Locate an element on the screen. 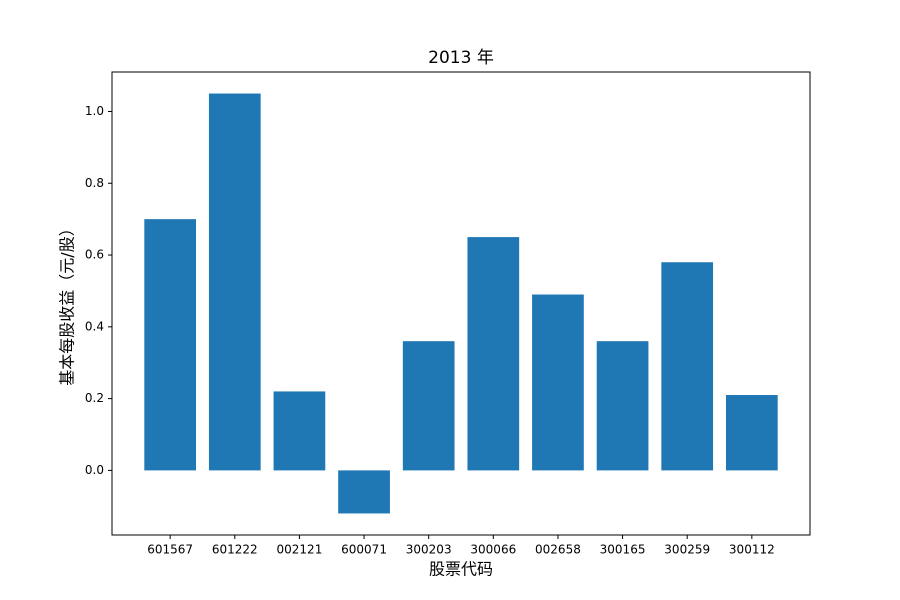 The image size is (900, 600). x-axis-label: 股票代码 is located at coordinates (461, 569).